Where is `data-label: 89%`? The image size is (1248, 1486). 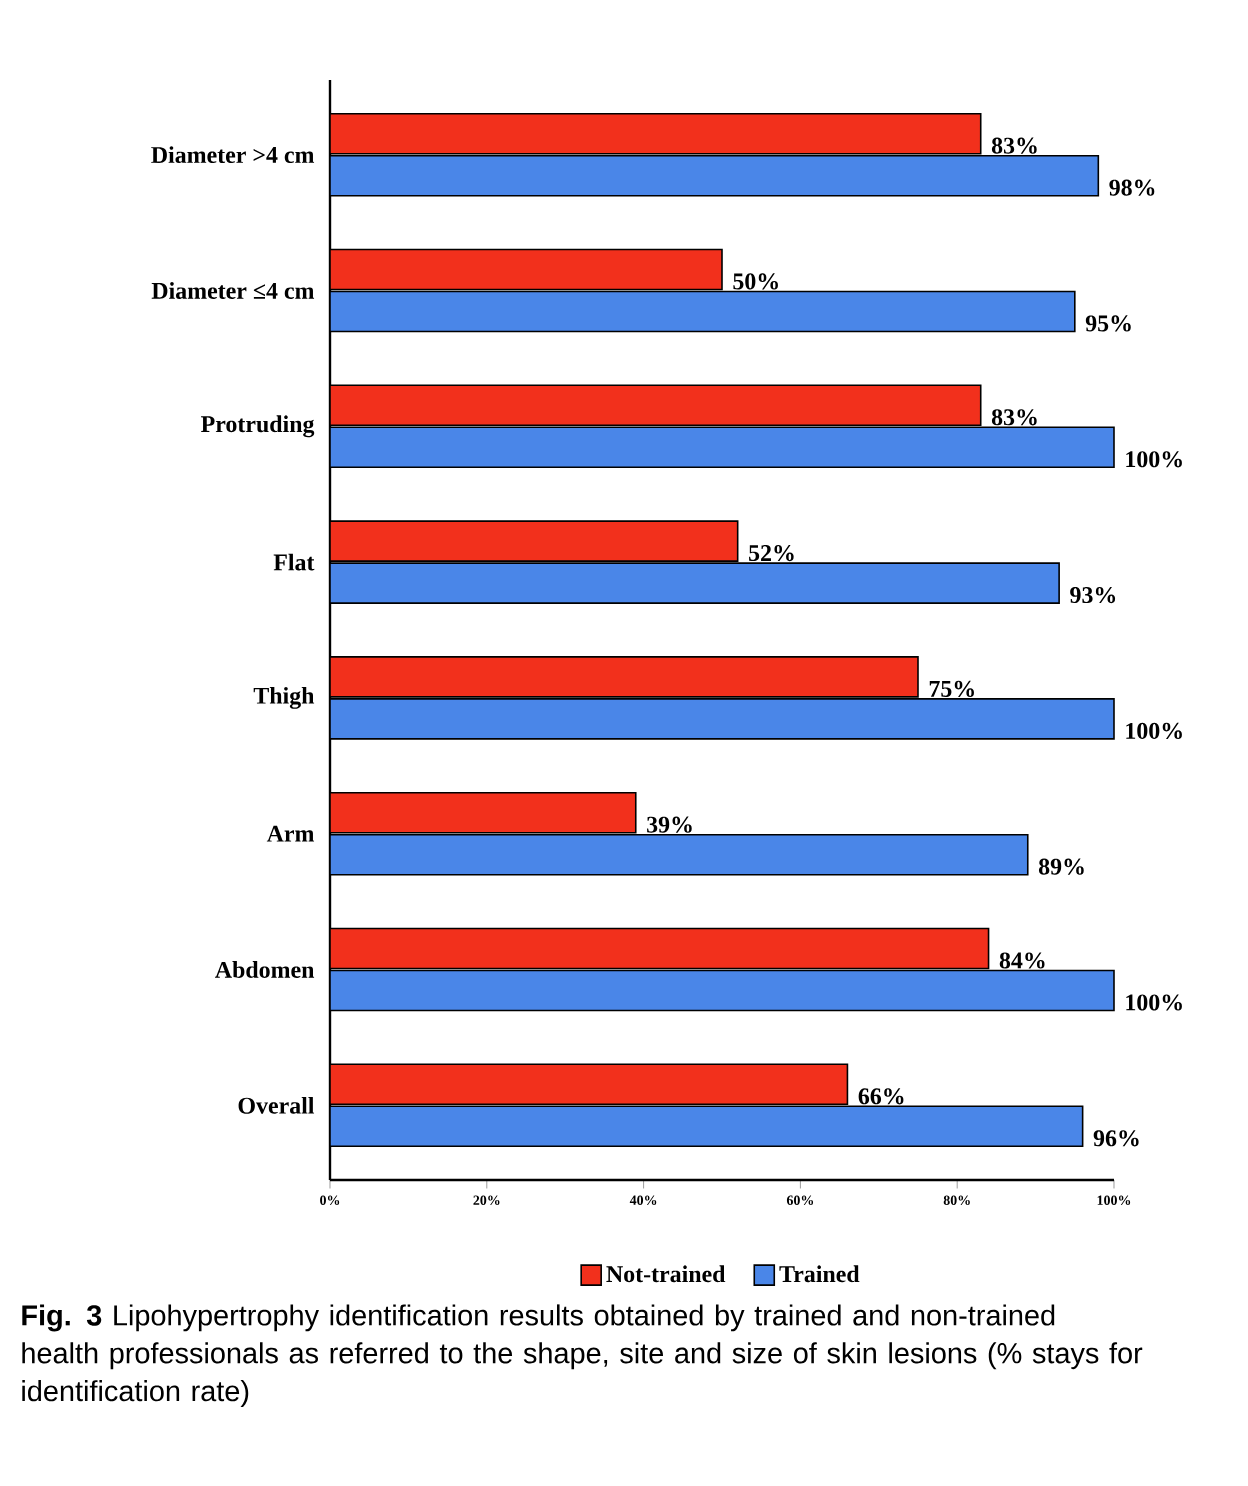
data-label: 89% is located at coordinates (1061, 866).